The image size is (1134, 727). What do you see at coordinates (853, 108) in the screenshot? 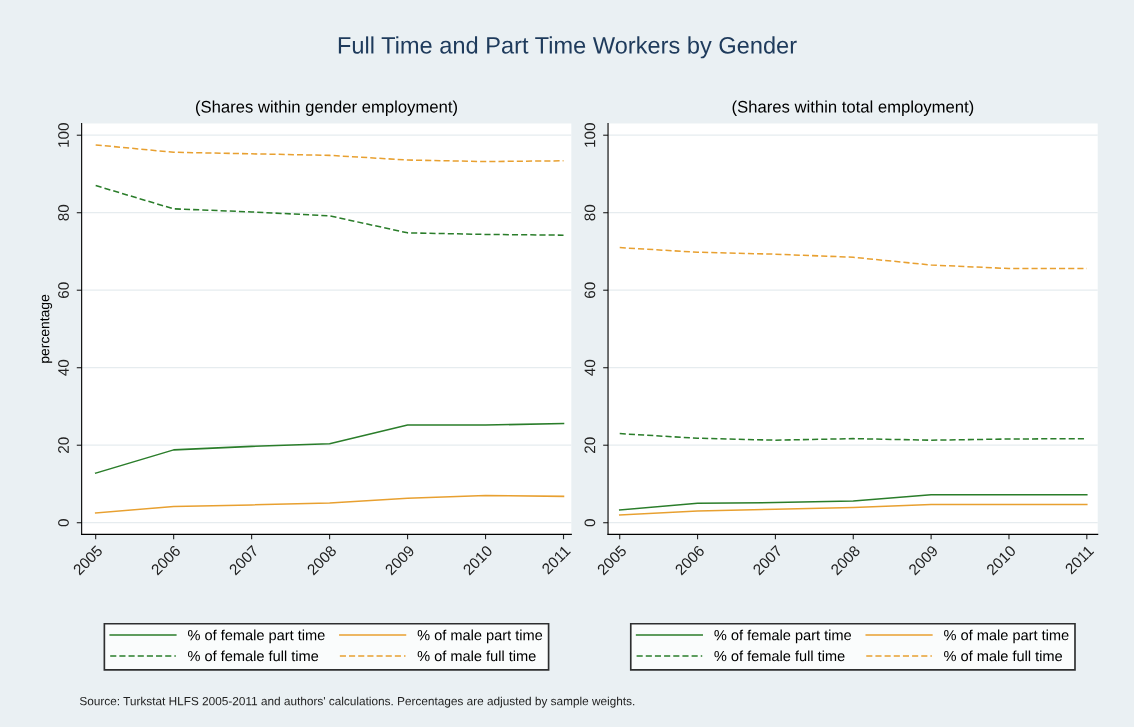
I see `chart-subtitle: (Shares within total employment)` at bounding box center [853, 108].